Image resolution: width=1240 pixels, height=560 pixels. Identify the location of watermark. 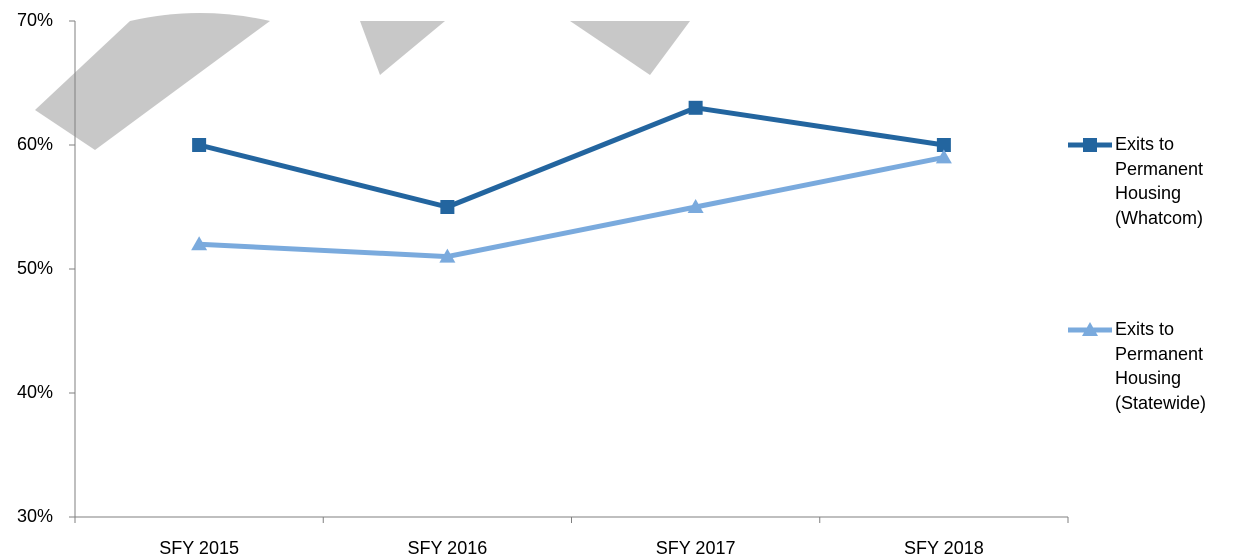
(362, 81).